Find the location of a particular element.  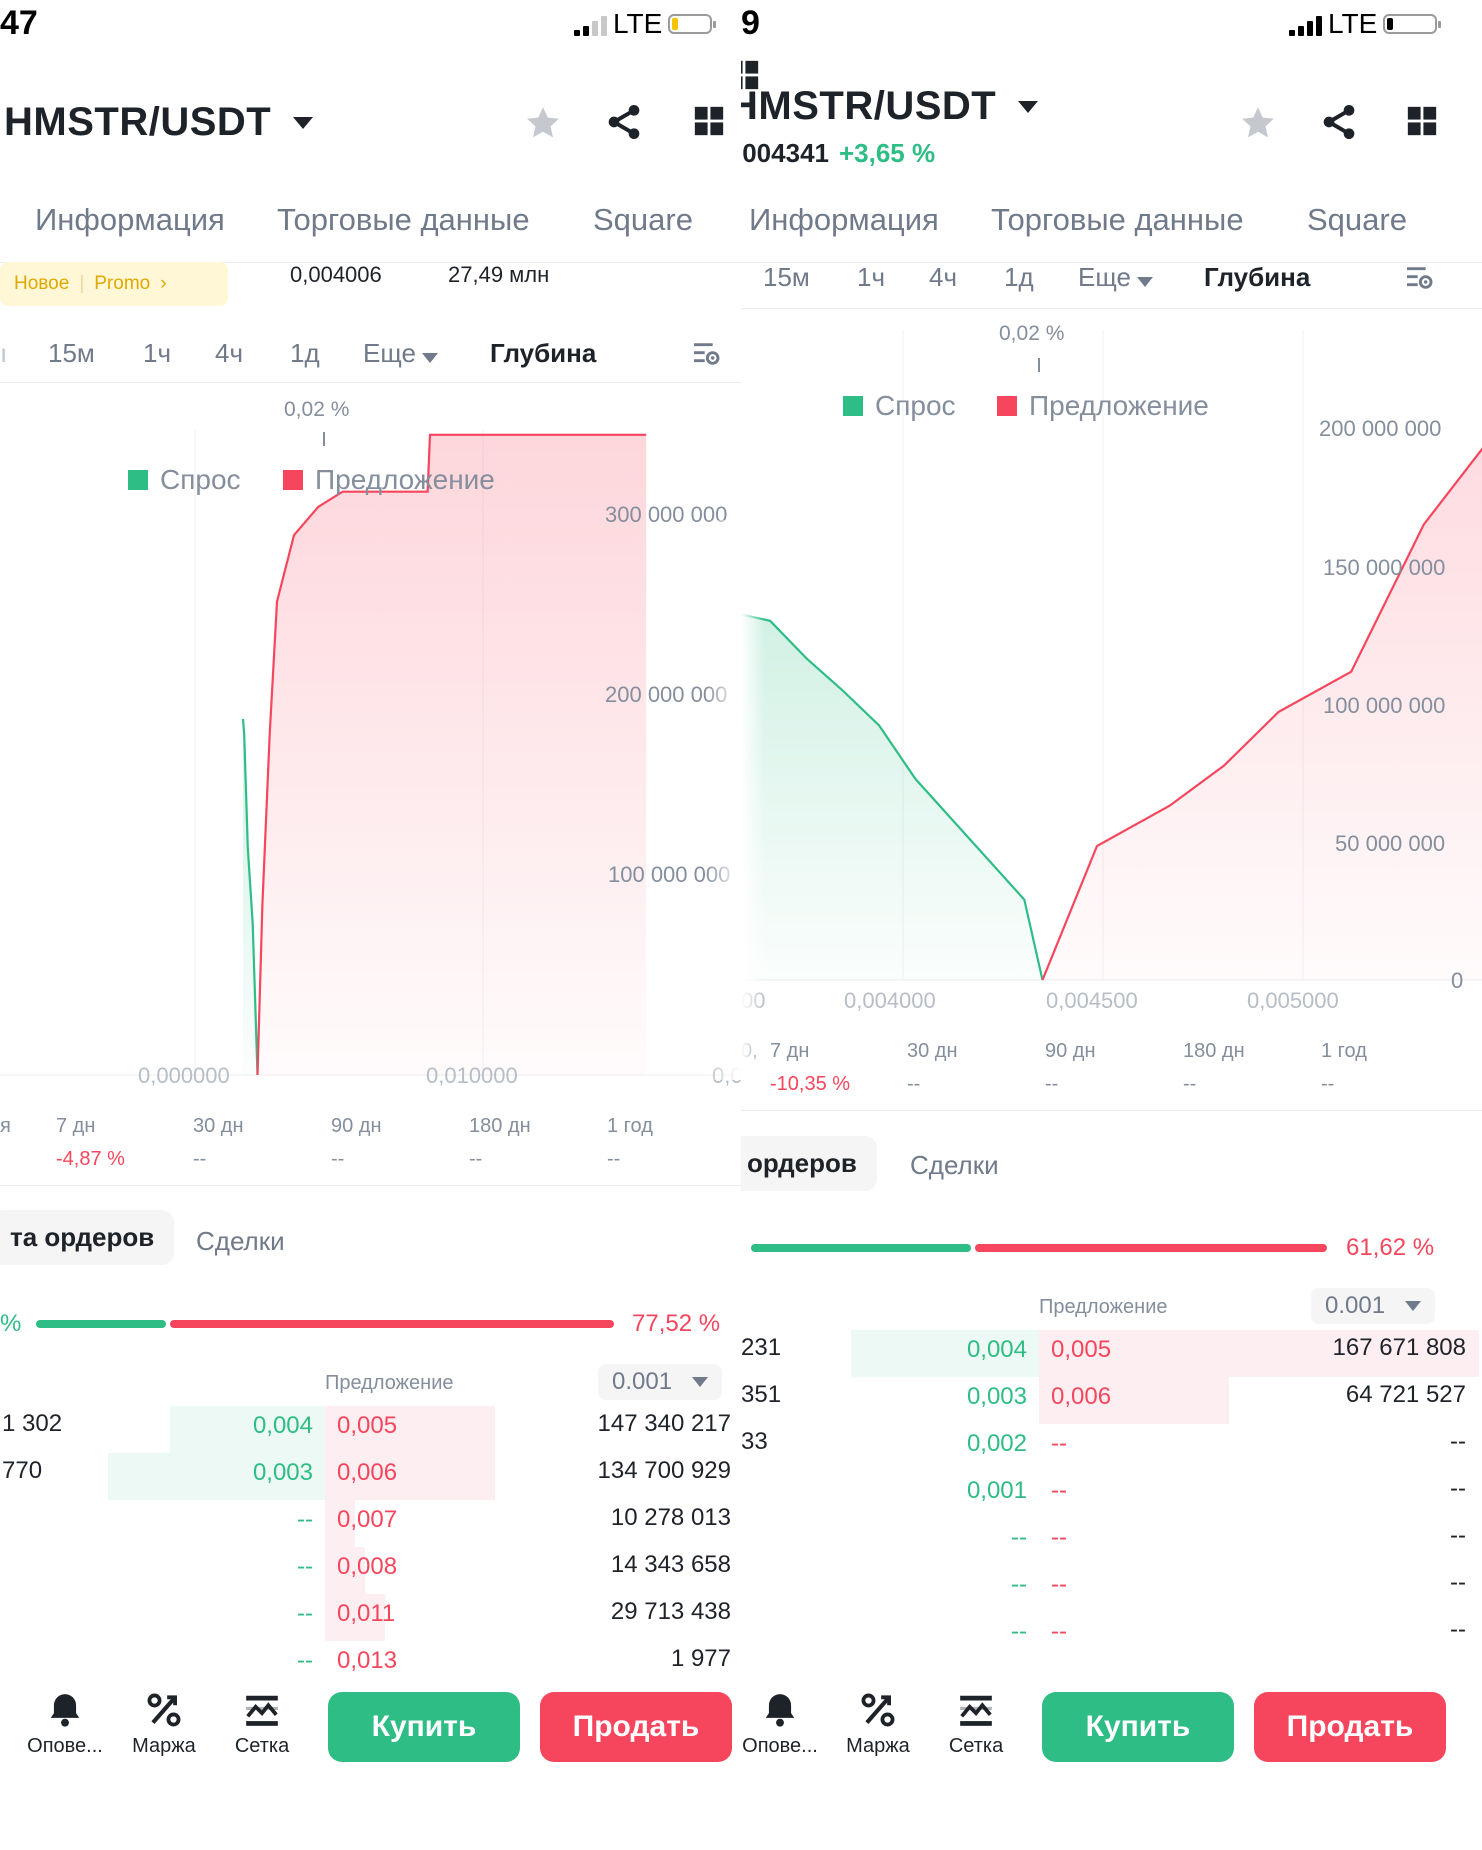

bid-ratio-percent: % is located at coordinates (11, 1323).